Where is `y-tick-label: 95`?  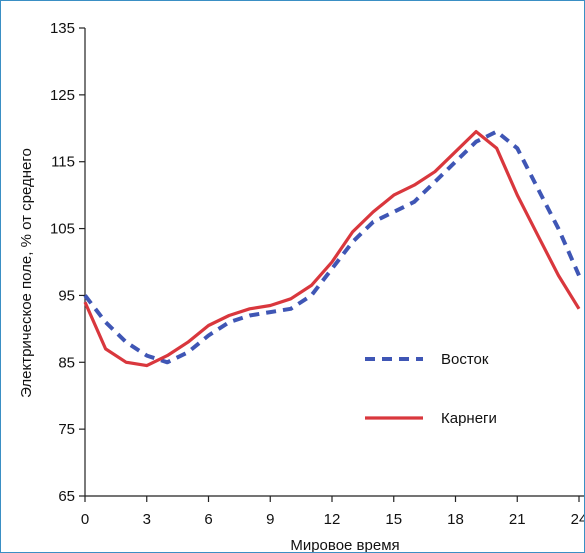 y-tick-label: 95 is located at coordinates (66, 295).